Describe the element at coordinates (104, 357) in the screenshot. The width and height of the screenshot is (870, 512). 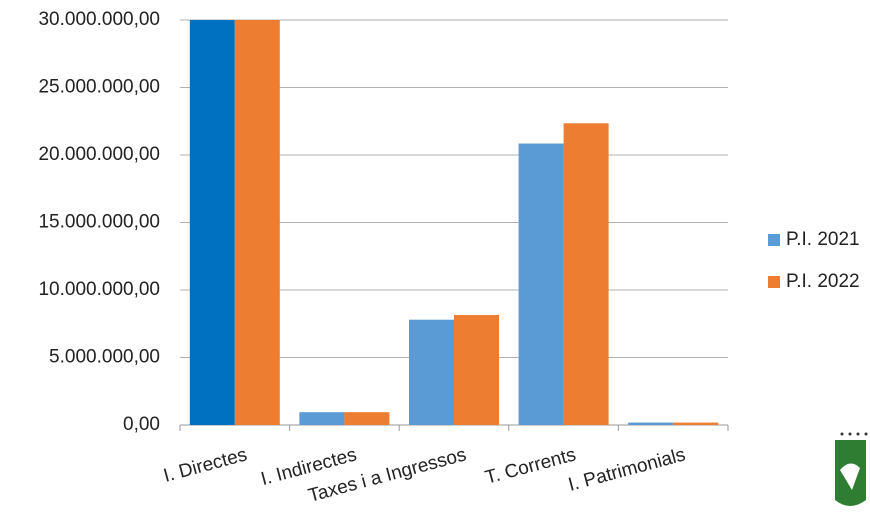
I see `y-tick-label: 5.000.000,00` at that location.